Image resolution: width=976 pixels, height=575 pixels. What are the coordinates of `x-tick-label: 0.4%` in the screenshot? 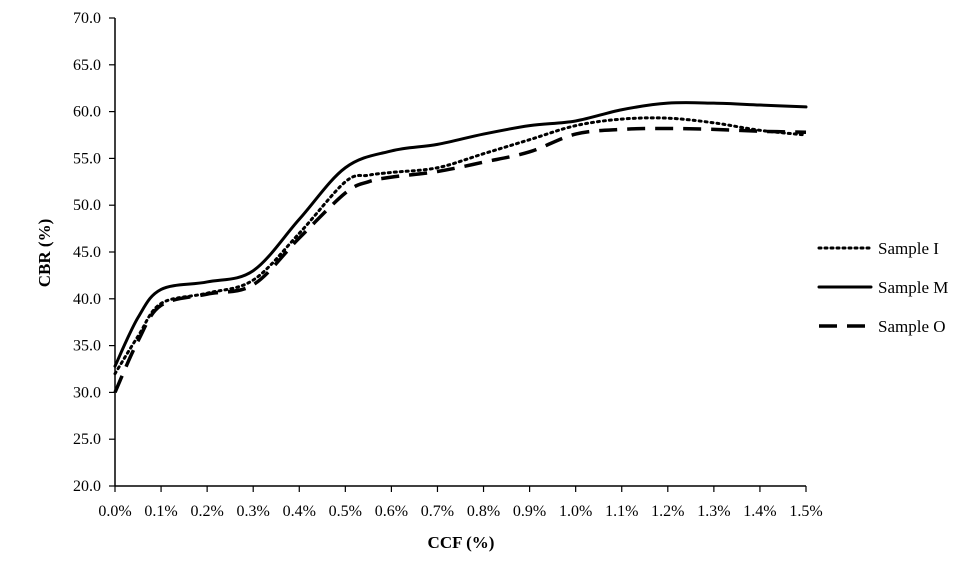 It's located at (299, 511).